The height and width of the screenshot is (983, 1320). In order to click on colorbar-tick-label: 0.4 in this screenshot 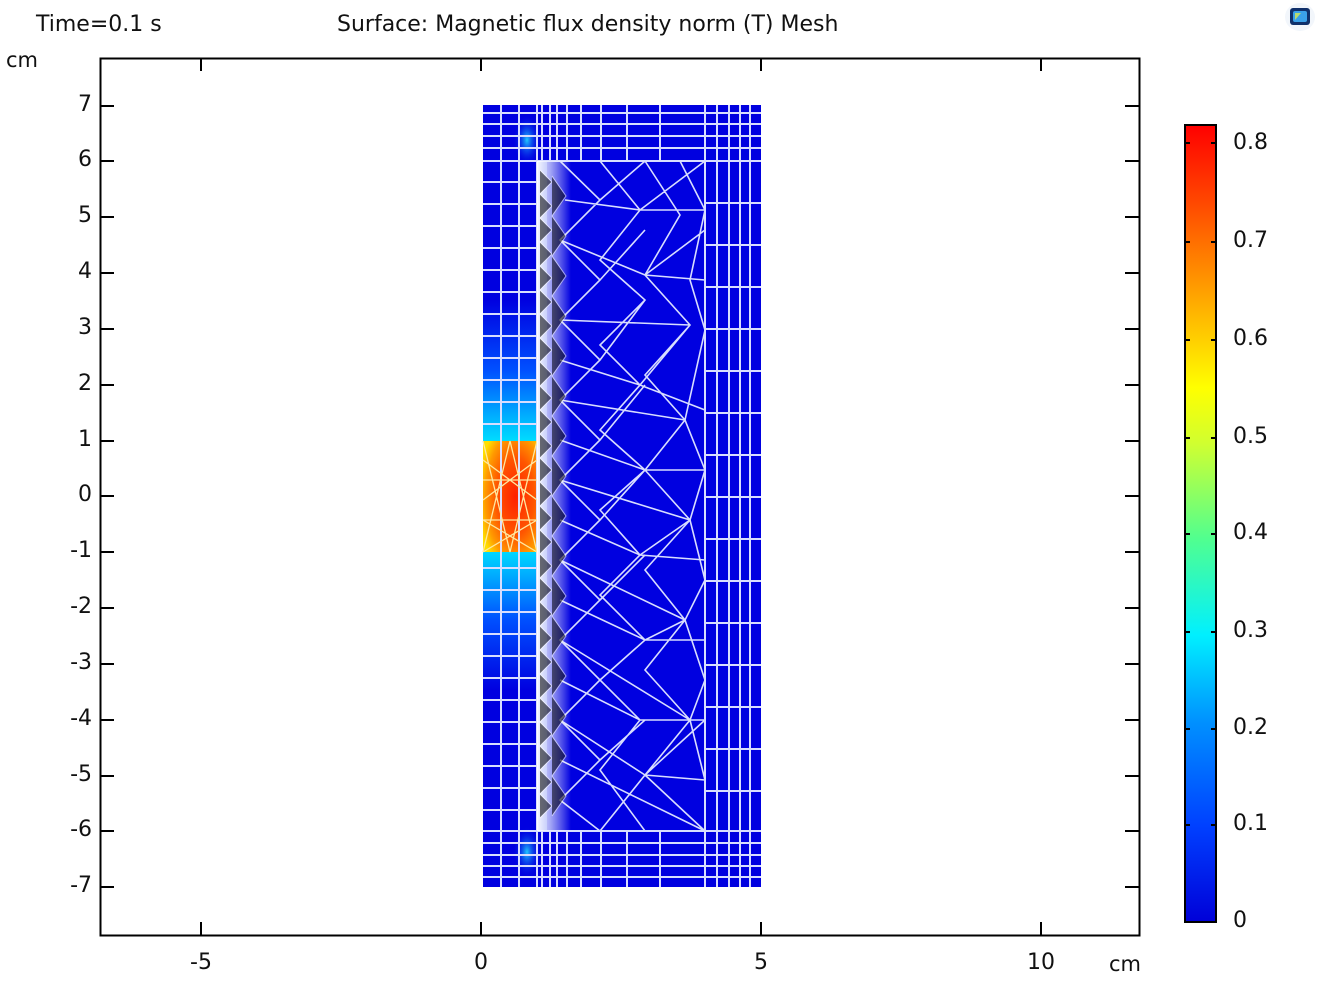, I will do `click(1250, 532)`.